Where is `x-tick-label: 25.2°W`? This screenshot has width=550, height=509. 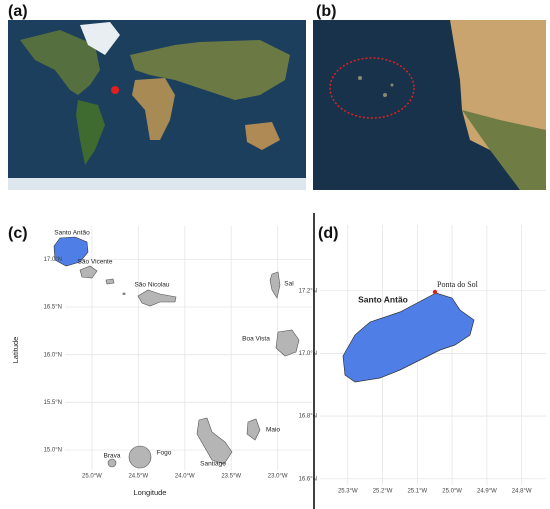 x-tick-label: 25.2°W is located at coordinates (383, 492).